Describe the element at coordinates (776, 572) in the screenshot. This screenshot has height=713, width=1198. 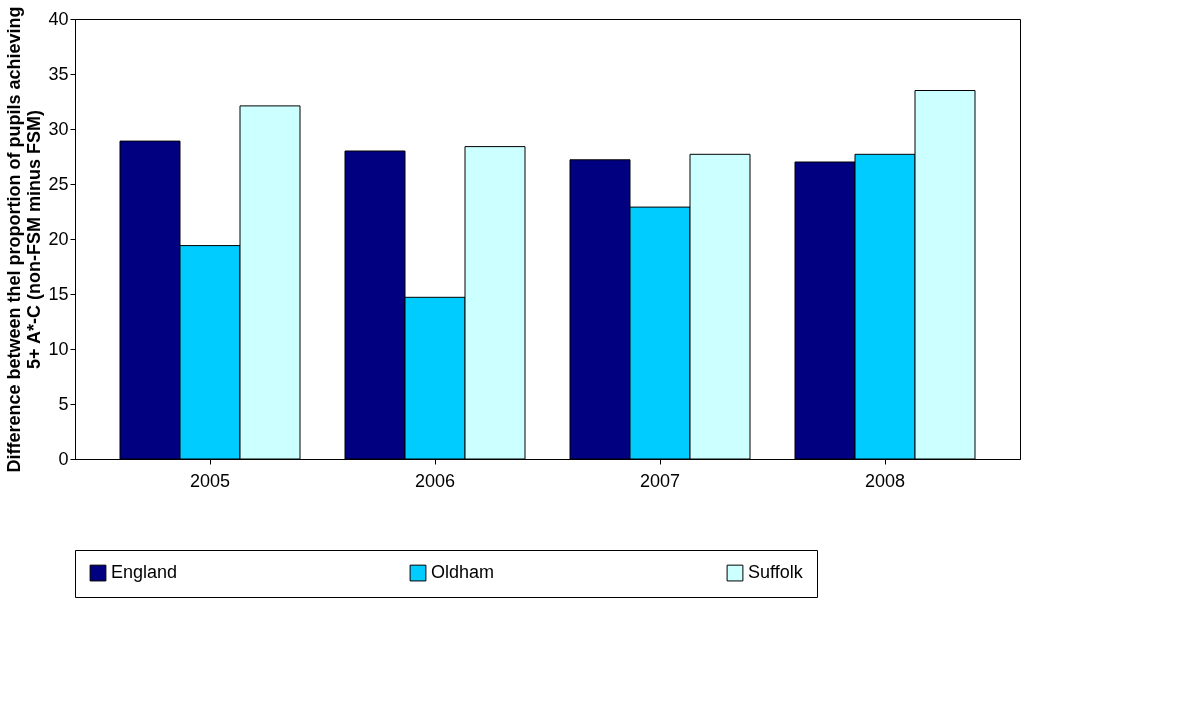
I see `legend-label: Suffolk` at that location.